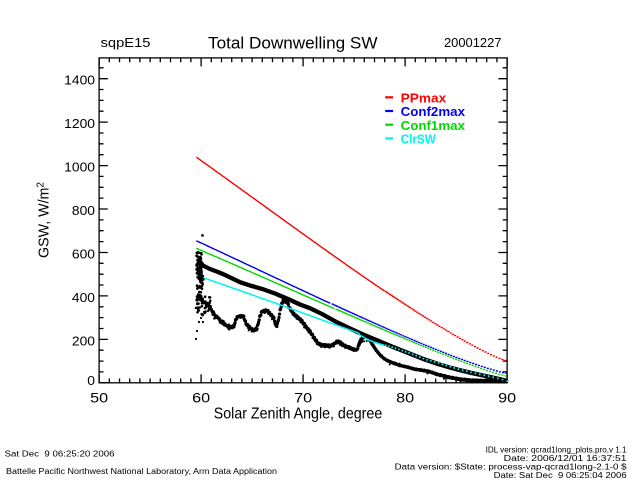 This screenshot has width=640, height=480. Describe the element at coordinates (424, 99) in the screenshot. I see `svg-text: PPmax` at that location.